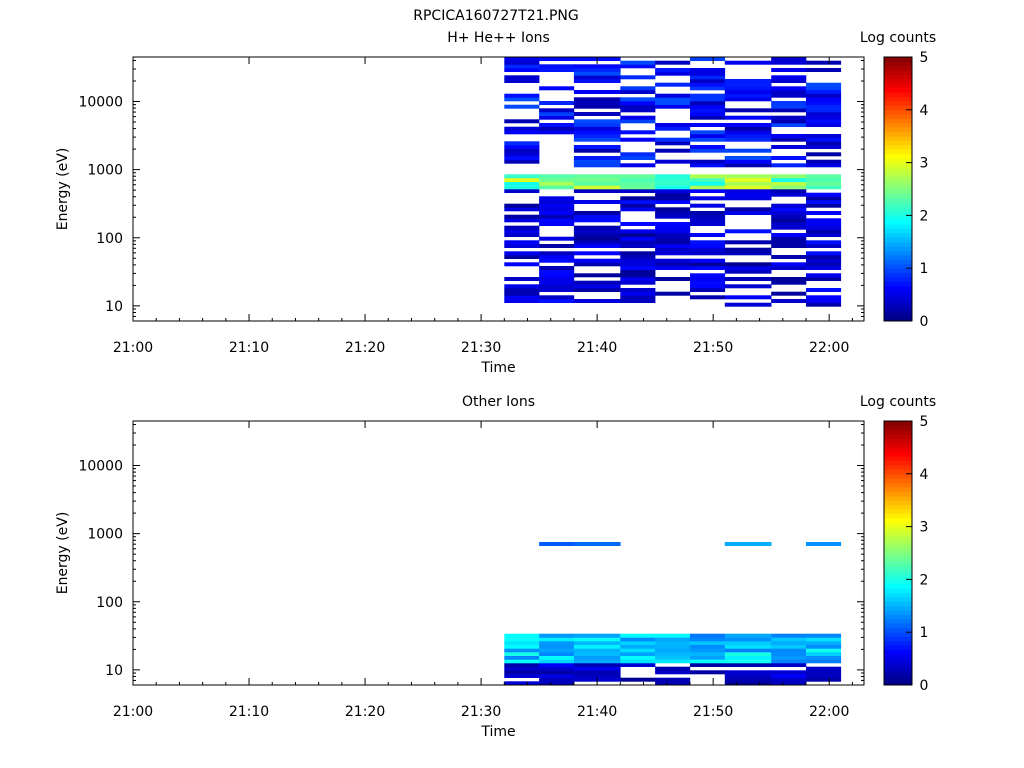 The height and width of the screenshot is (768, 1024). Describe the element at coordinates (924, 475) in the screenshot. I see `colorbar-tick-label: 4` at that location.